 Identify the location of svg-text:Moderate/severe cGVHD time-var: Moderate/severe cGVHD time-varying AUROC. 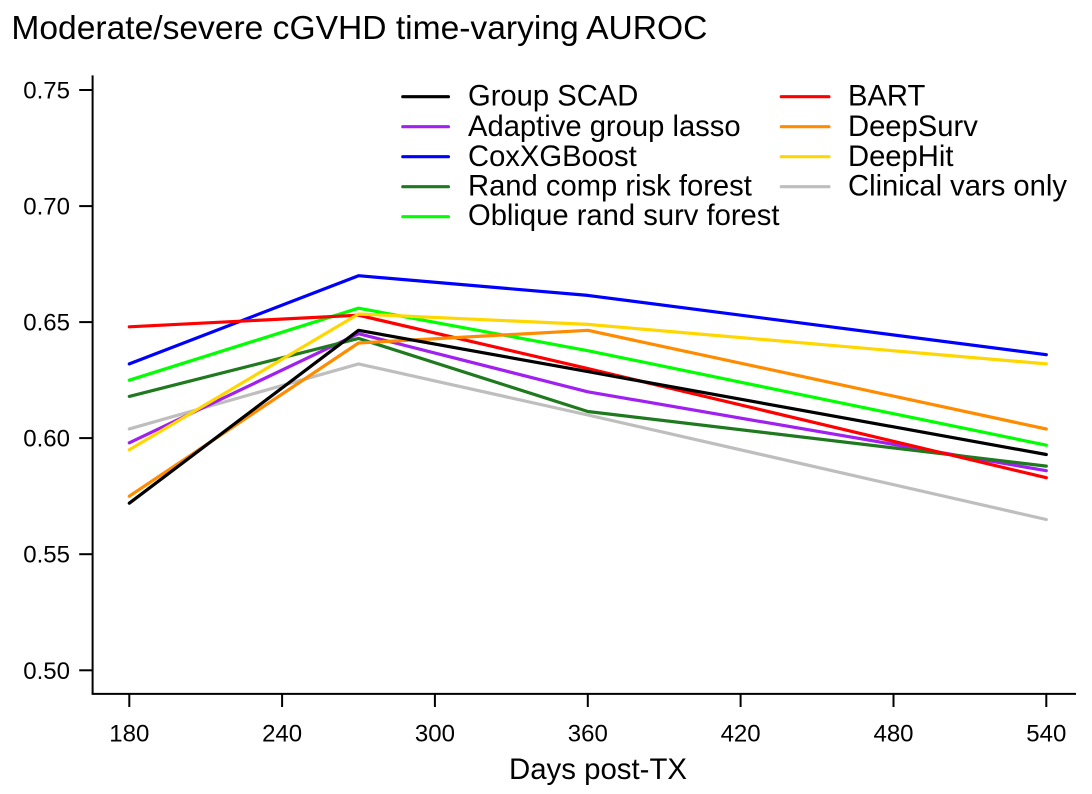
(359, 28).